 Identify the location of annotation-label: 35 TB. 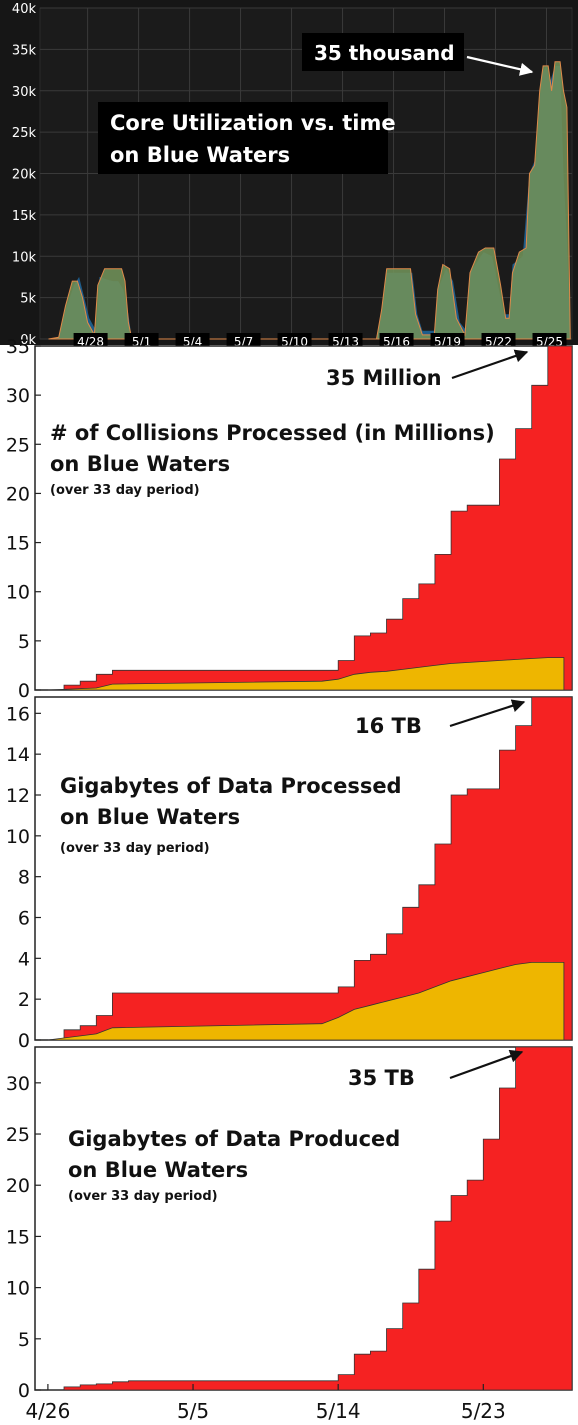
(381, 1078).